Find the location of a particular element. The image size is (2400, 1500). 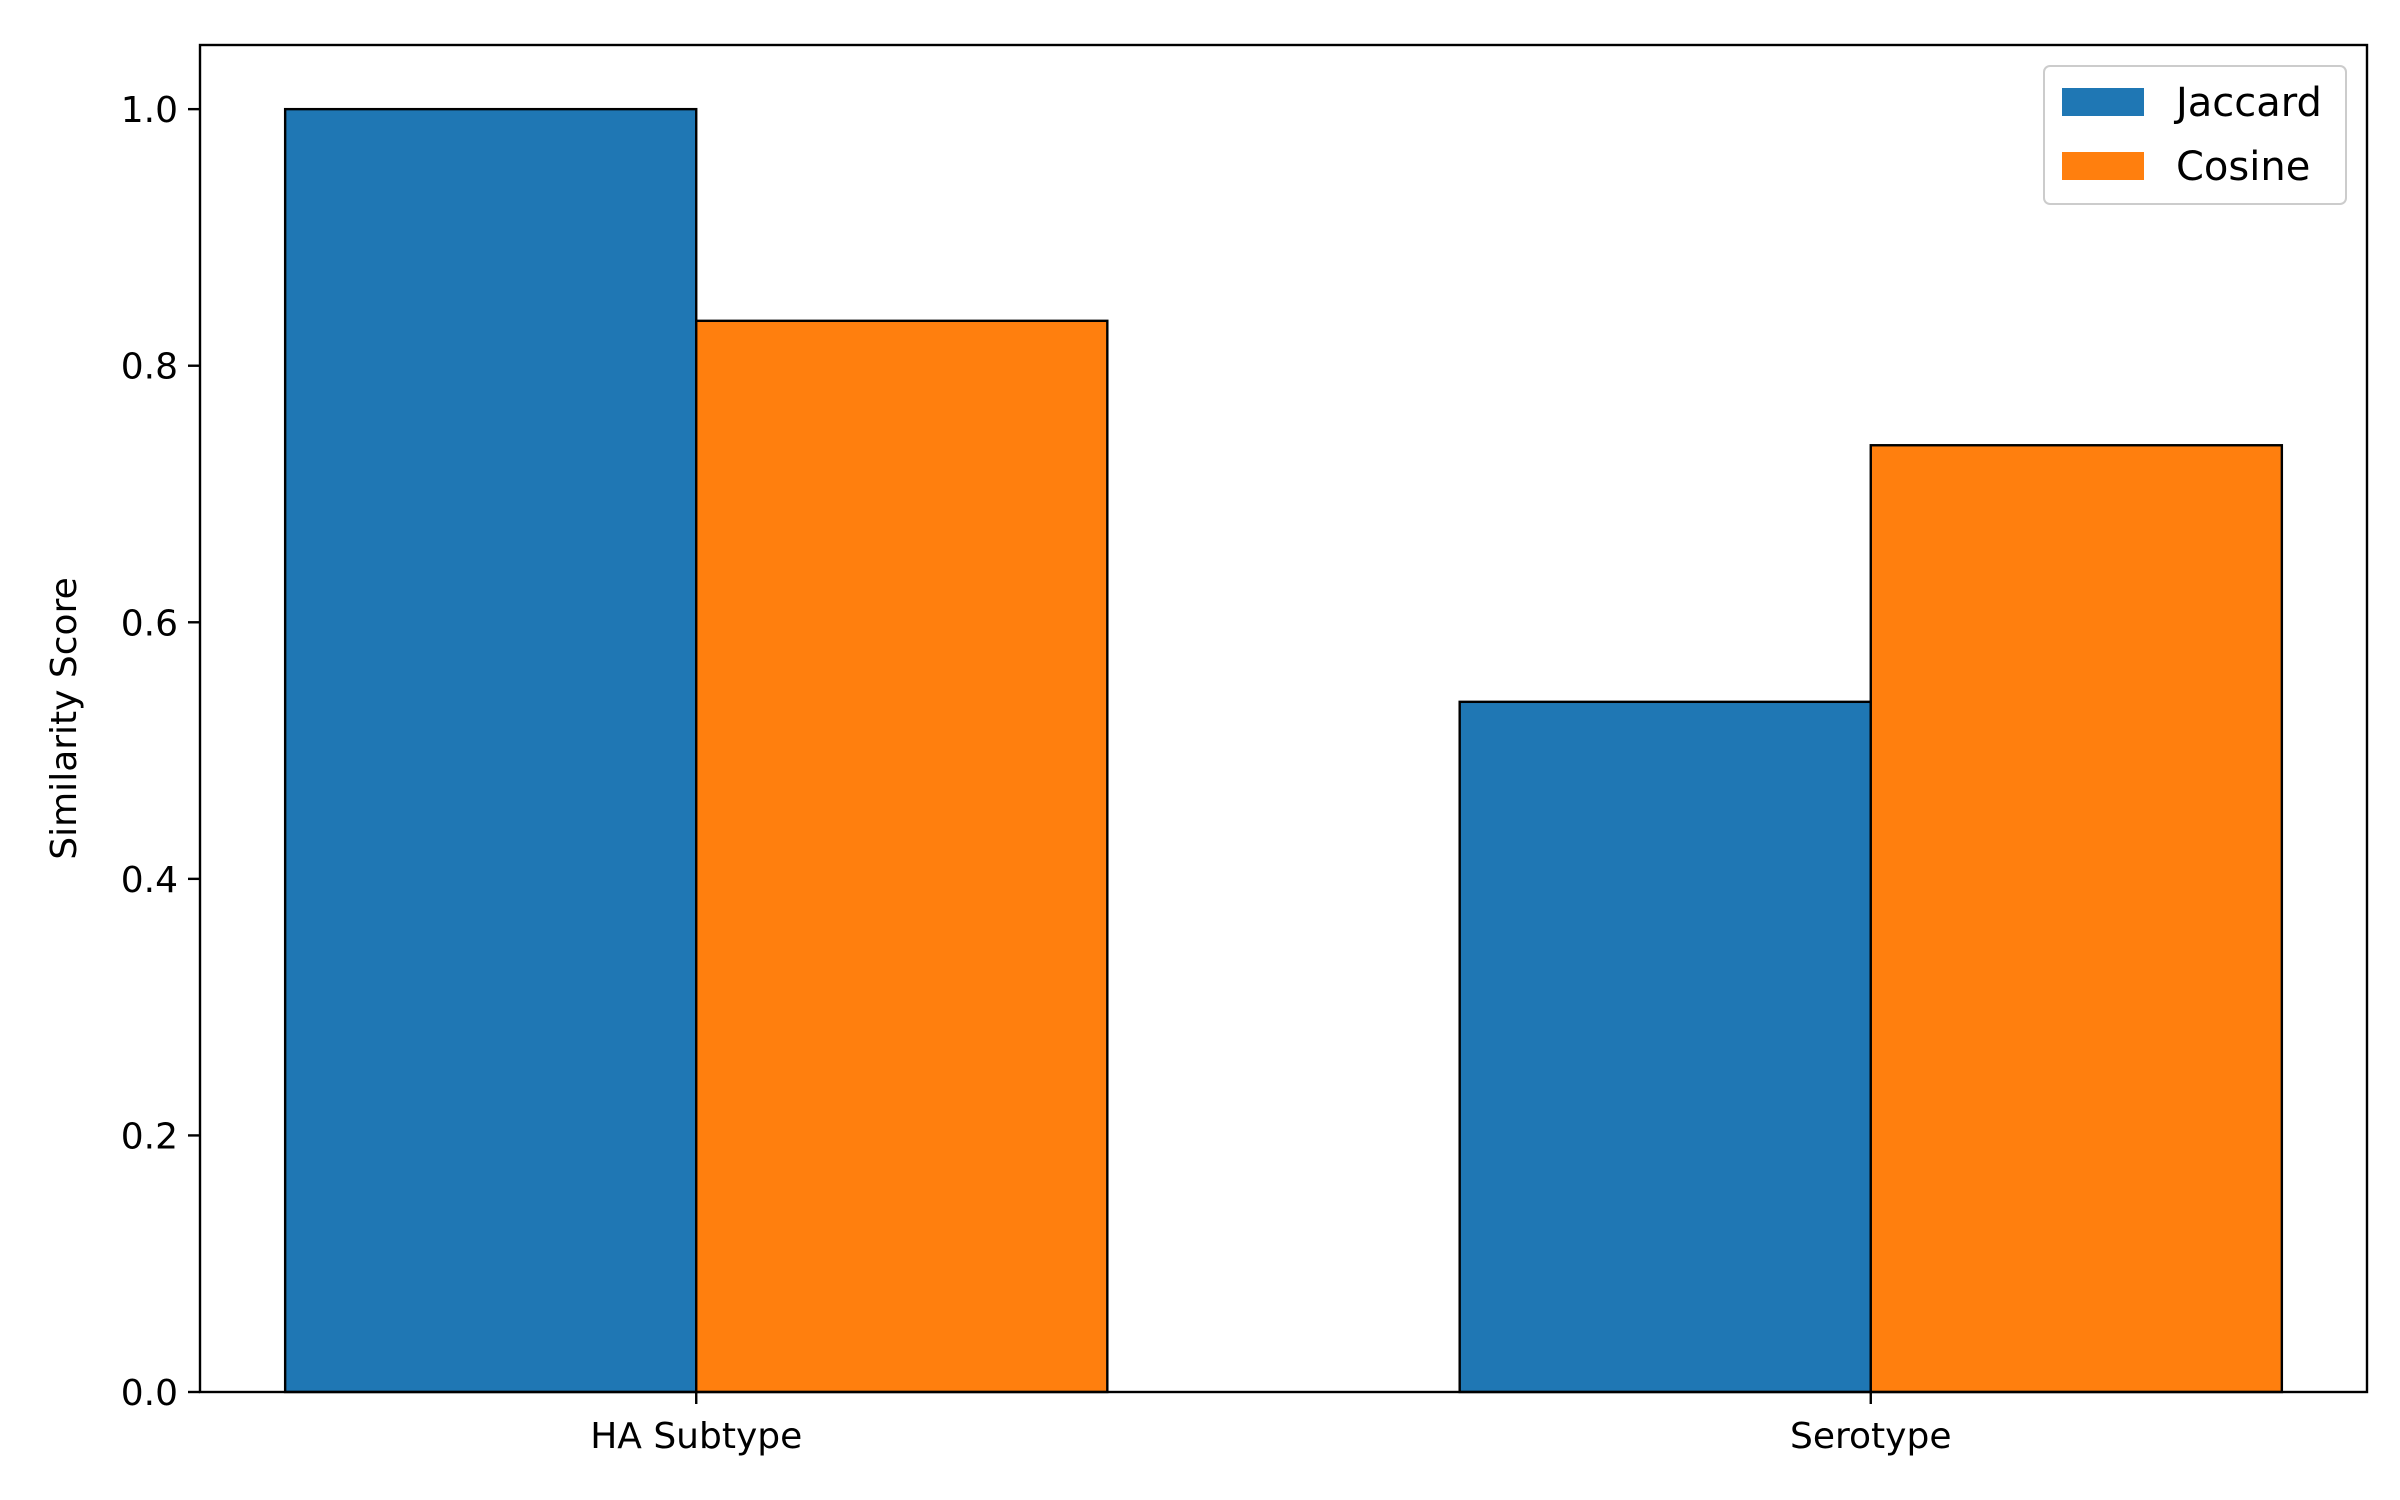

y-tick-label: 0.0 is located at coordinates (149, 1393).